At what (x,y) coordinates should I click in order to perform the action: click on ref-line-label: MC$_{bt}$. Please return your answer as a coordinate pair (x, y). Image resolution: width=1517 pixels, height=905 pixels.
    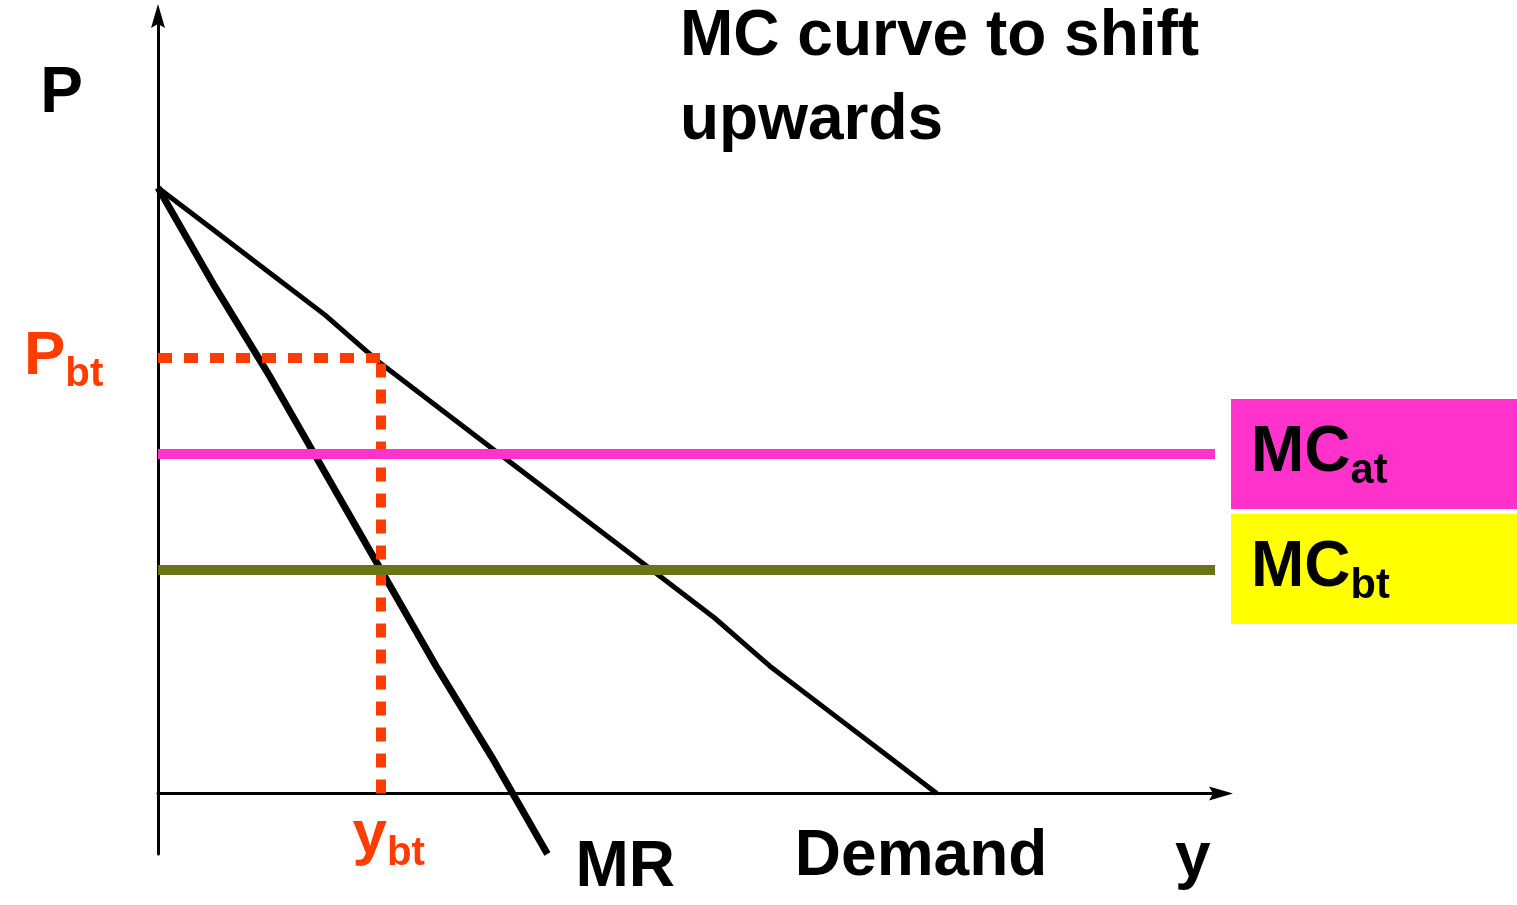
    Looking at the image, I should click on (1374, 569).